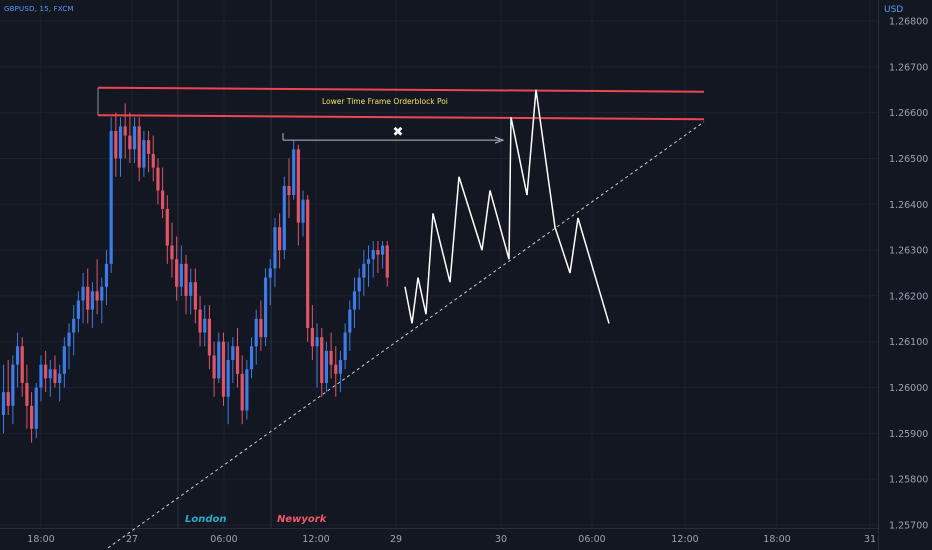  What do you see at coordinates (908, 159) in the screenshot?
I see `price-tick-label: 1.26500` at bounding box center [908, 159].